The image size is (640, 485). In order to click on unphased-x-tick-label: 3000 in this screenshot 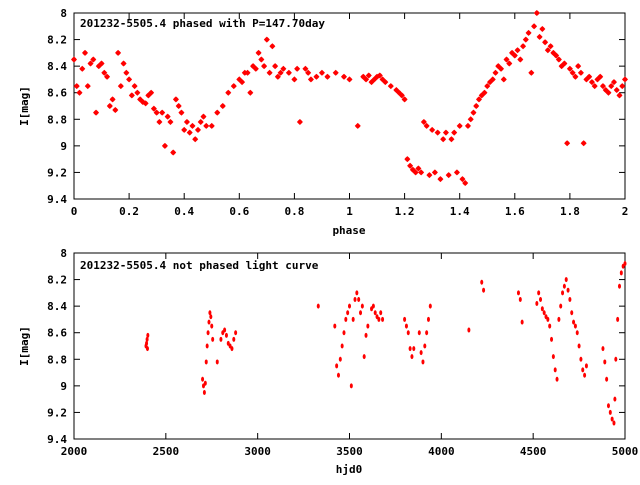, I will do `click(257, 451)`.